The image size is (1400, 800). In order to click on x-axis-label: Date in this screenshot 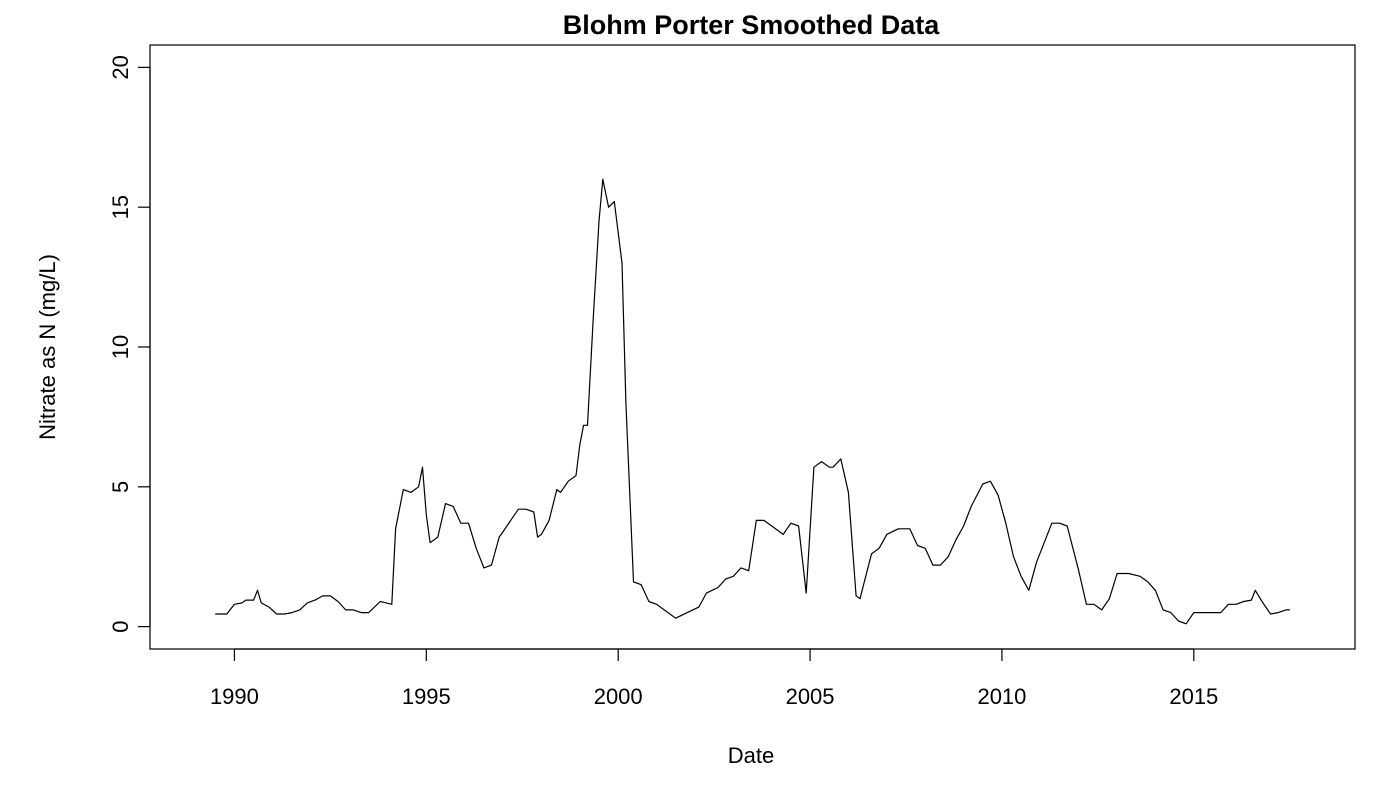, I will do `click(751, 755)`.